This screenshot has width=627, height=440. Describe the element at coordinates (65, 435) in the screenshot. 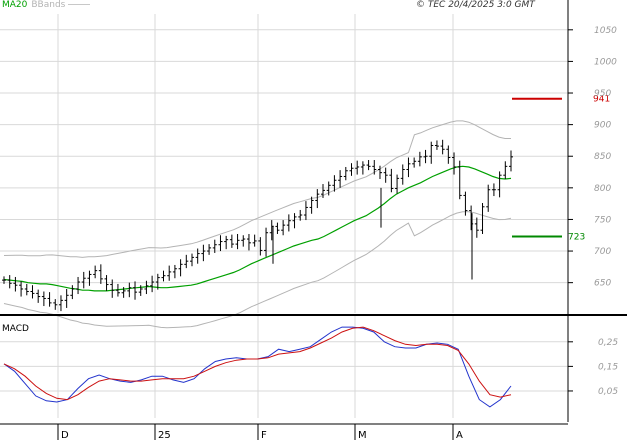

I see `x-tick-label: D` at that location.